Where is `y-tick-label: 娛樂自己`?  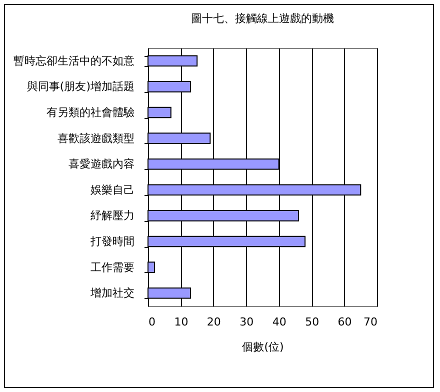
y-tick-label: 娛樂自己 is located at coordinates (112, 189).